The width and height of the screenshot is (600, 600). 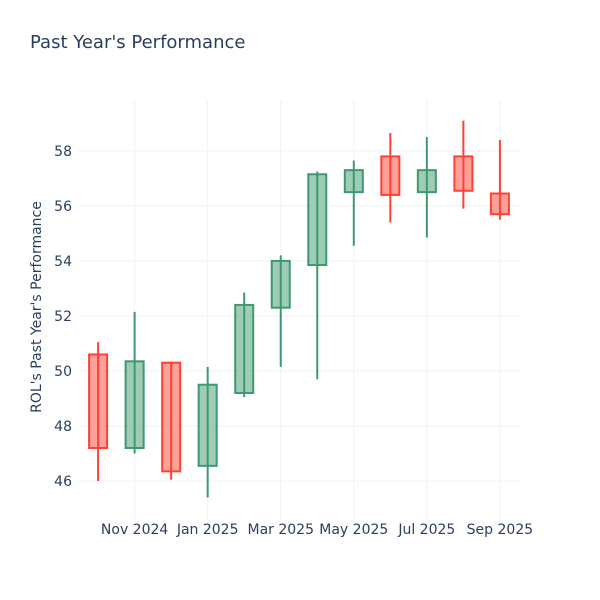 I want to click on candle-feb-2025, so click(x=244, y=345).